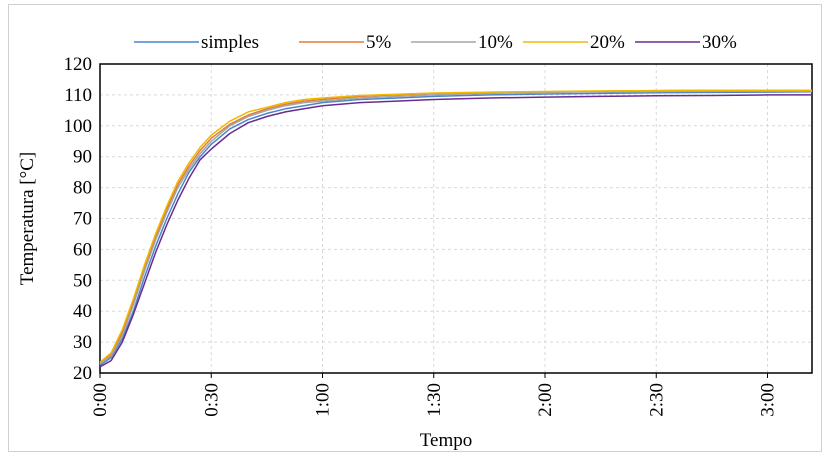 This screenshot has height=457, width=829. Describe the element at coordinates (100, 400) in the screenshot. I see `x-tick-label: 0:00` at that location.